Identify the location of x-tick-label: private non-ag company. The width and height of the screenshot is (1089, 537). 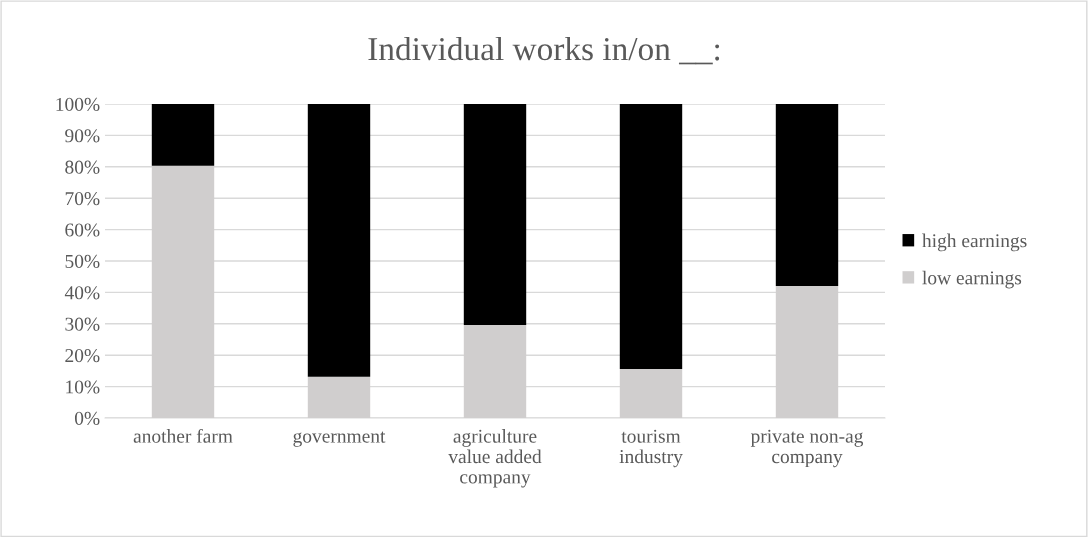
(807, 448).